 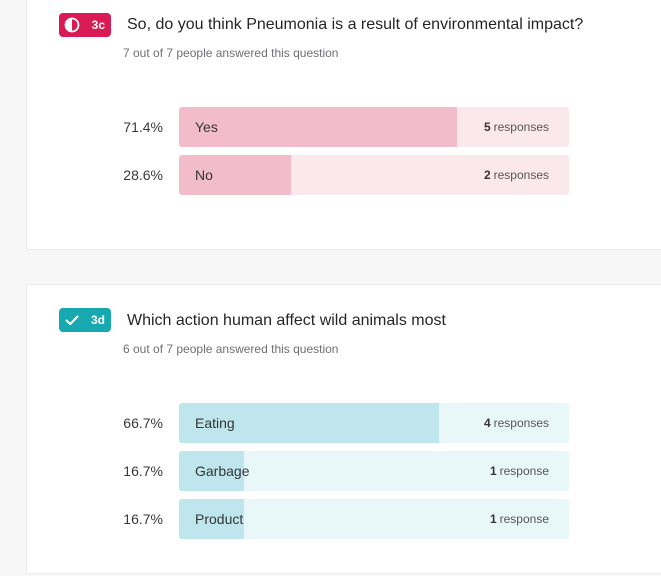 I want to click on response-count: 2 responses, so click(x=516, y=175).